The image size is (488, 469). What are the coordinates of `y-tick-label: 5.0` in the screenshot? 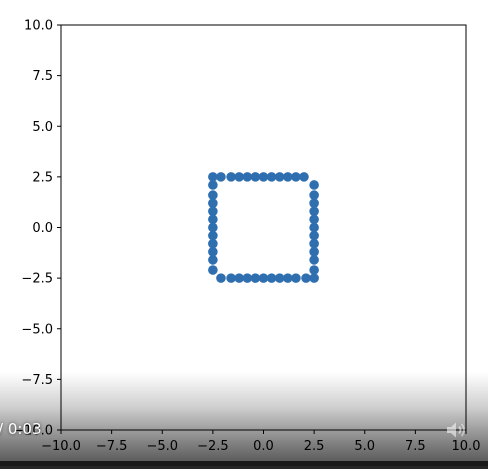 It's located at (42, 127).